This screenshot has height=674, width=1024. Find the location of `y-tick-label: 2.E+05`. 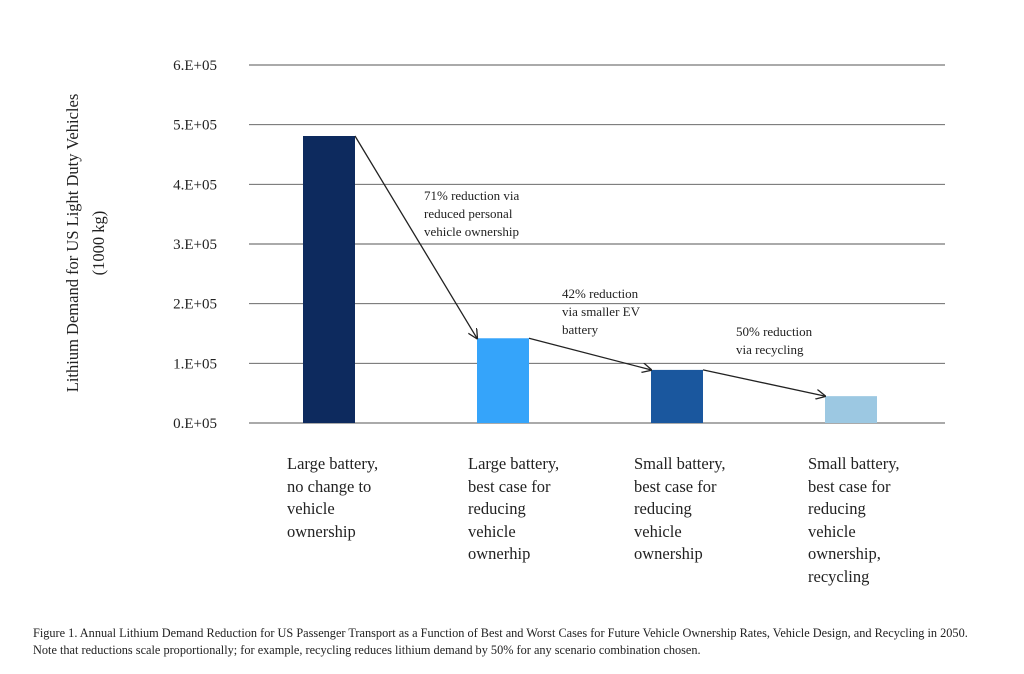

y-tick-label: 2.E+05 is located at coordinates (195, 305).